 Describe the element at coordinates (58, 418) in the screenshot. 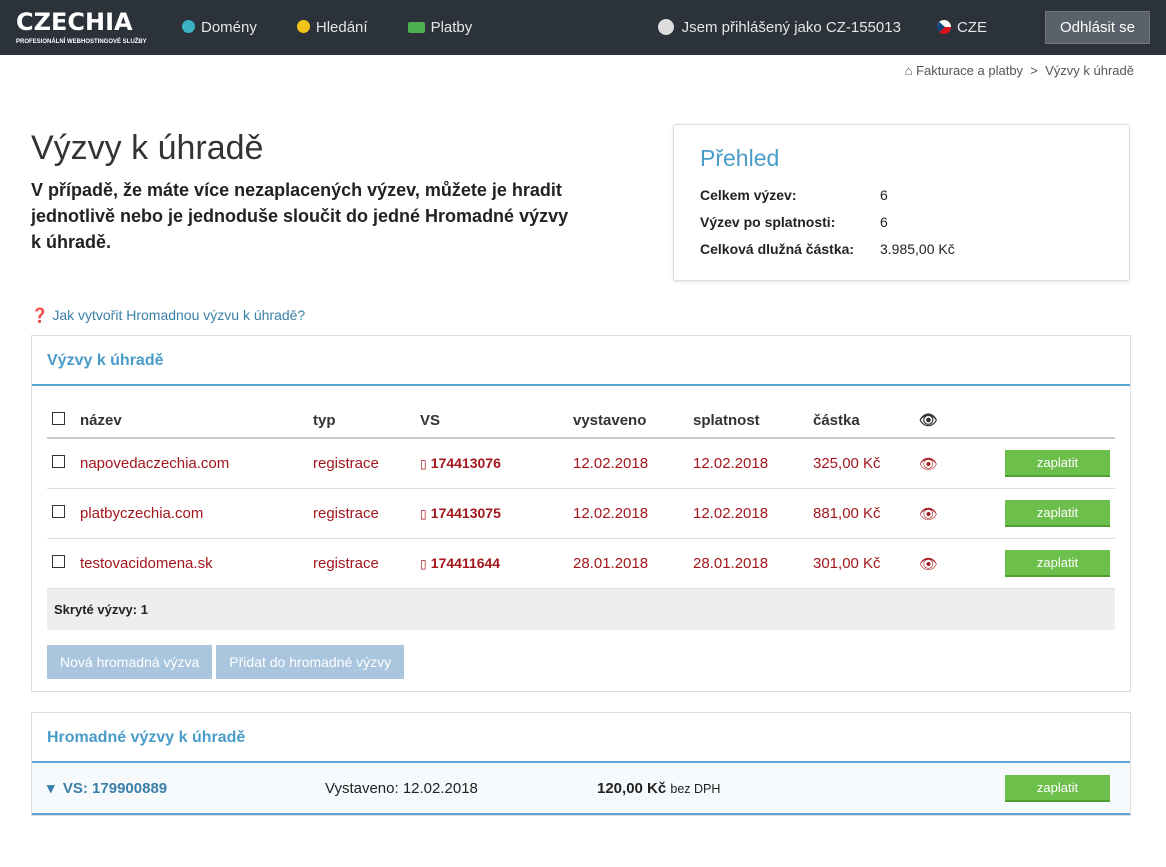

I see `select-all-checkbox` at that location.